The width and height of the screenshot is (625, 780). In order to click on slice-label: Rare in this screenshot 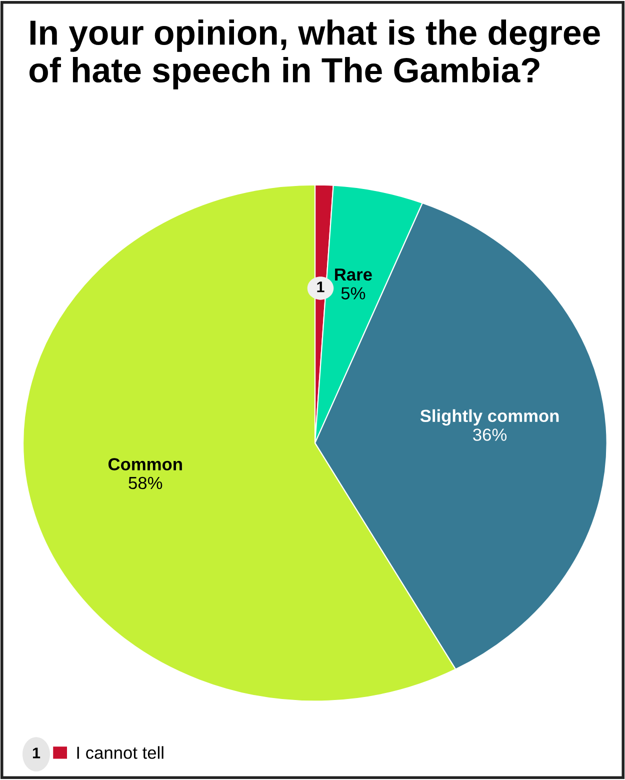, I will do `click(353, 274)`.